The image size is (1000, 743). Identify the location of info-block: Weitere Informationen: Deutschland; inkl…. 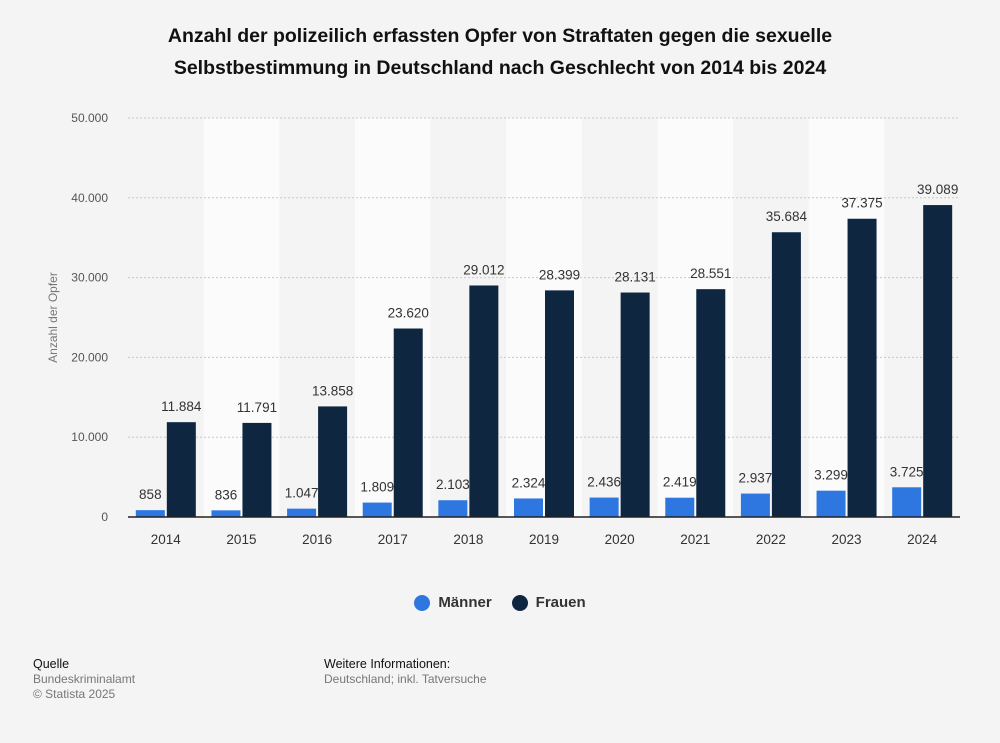
(405, 672).